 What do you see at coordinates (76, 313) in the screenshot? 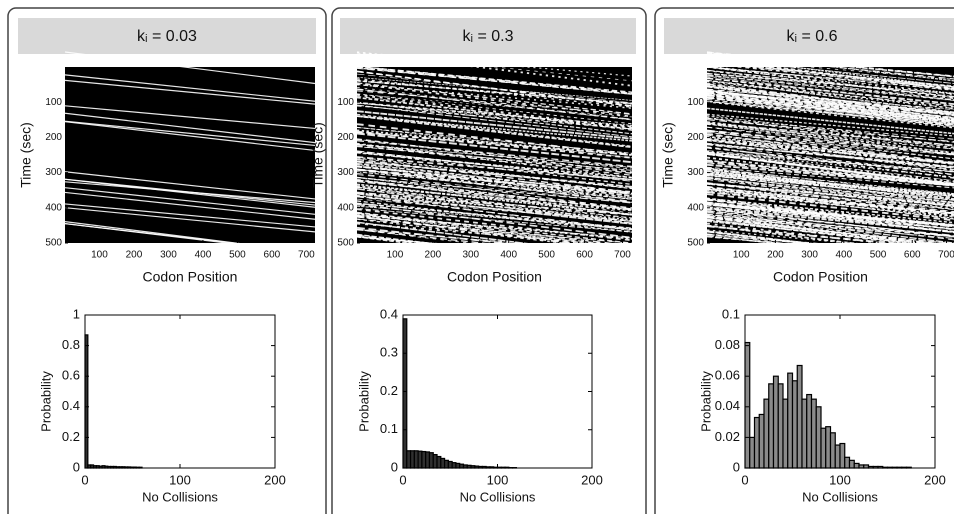
I see `y-tick-label: 1` at bounding box center [76, 313].